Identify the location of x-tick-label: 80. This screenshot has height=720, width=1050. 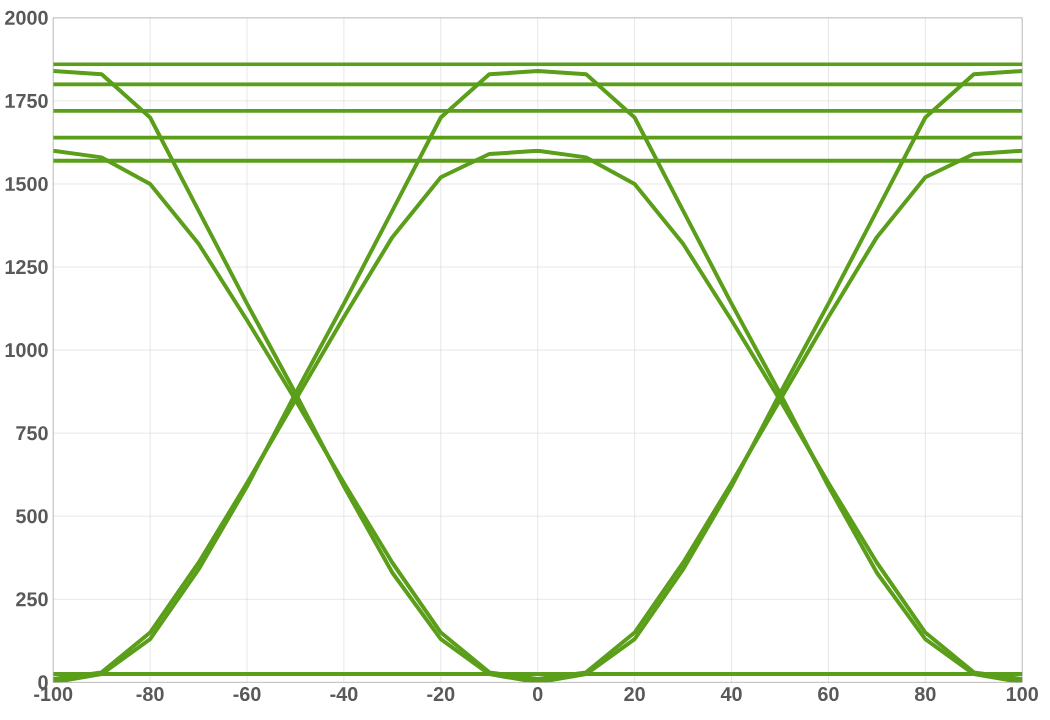
(925, 694).